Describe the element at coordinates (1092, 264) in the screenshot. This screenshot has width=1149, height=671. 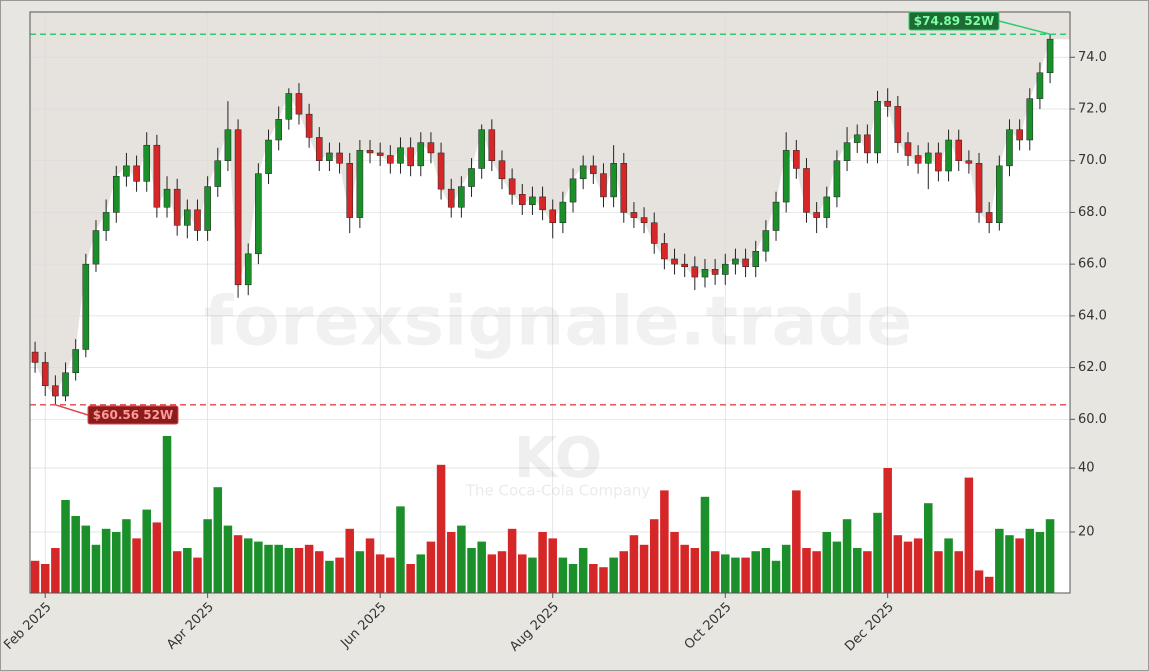
I see `y-tick-label: 66.0` at that location.